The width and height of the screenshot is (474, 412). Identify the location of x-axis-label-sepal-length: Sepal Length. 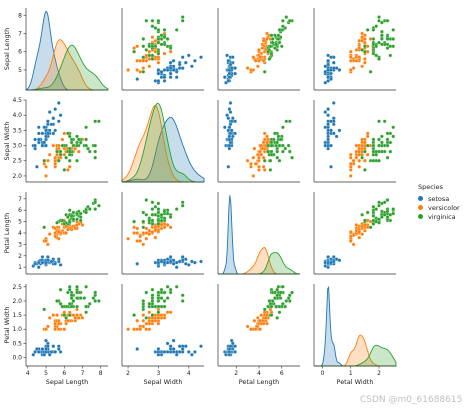
(67, 382).